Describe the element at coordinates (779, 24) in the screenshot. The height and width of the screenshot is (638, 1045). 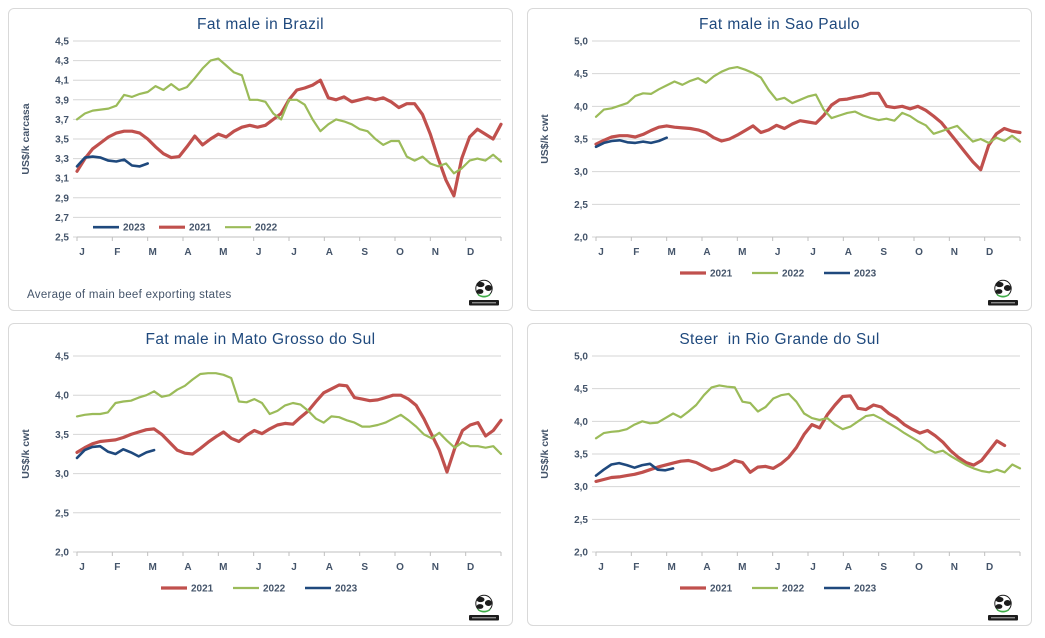
I see `chart-title-sao-paulo: Fat male in Sao Paulo` at that location.